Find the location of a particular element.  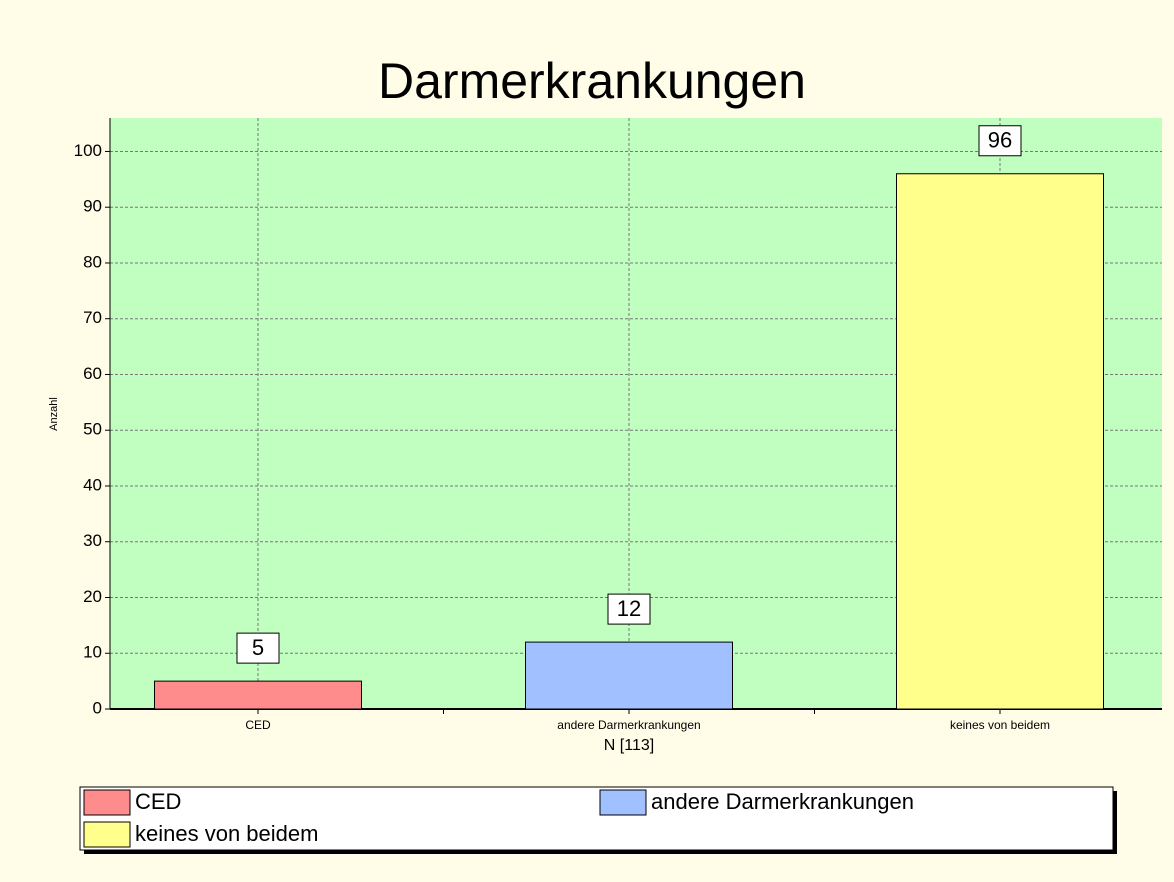

legend-label: andere Darmerkrankungen is located at coordinates (782, 801).